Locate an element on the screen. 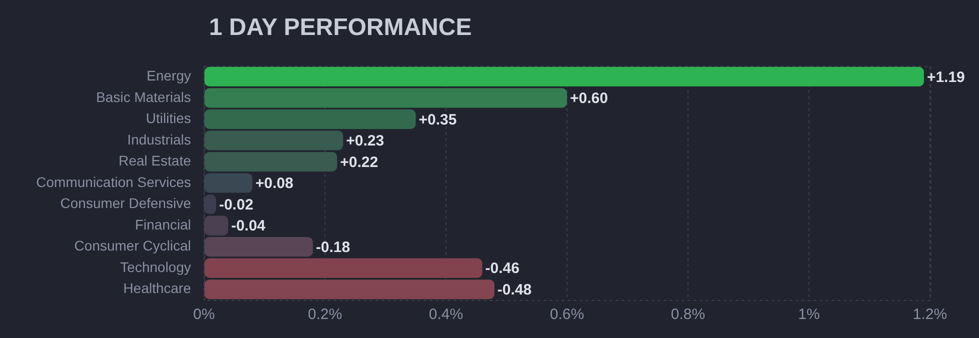  y-tick-label: Consumer Cyclical is located at coordinates (132, 246).